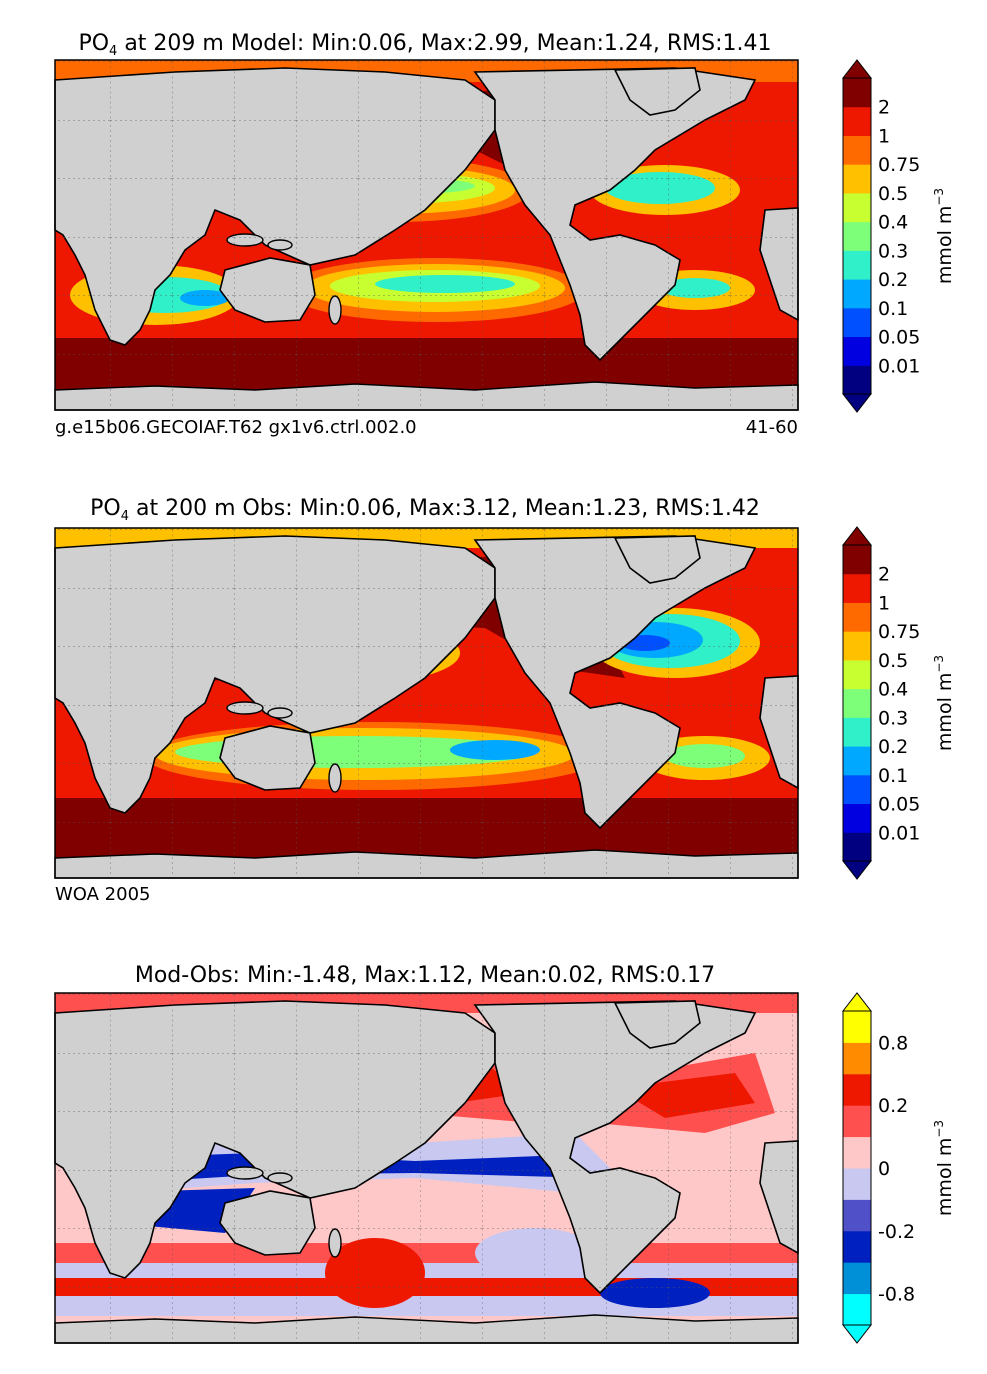 This screenshot has width=987, height=1374. I want to click on colorbar-obs: 0.01 0.05 0.1 0.2 0.3 0.4 0.5 0.75 1 2 mmol m−3, so click(898, 703).